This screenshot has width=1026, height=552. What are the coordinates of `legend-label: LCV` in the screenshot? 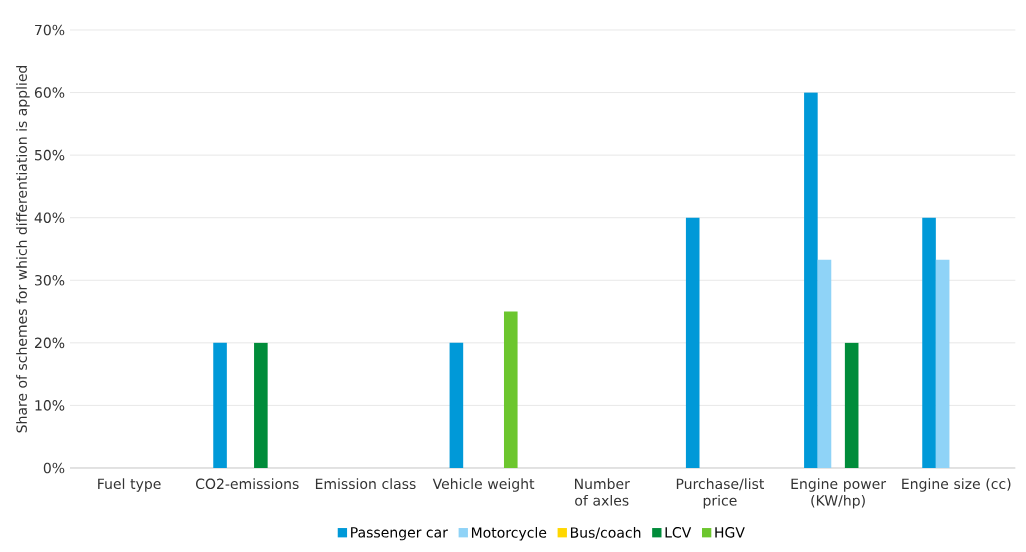 It's located at (678, 532).